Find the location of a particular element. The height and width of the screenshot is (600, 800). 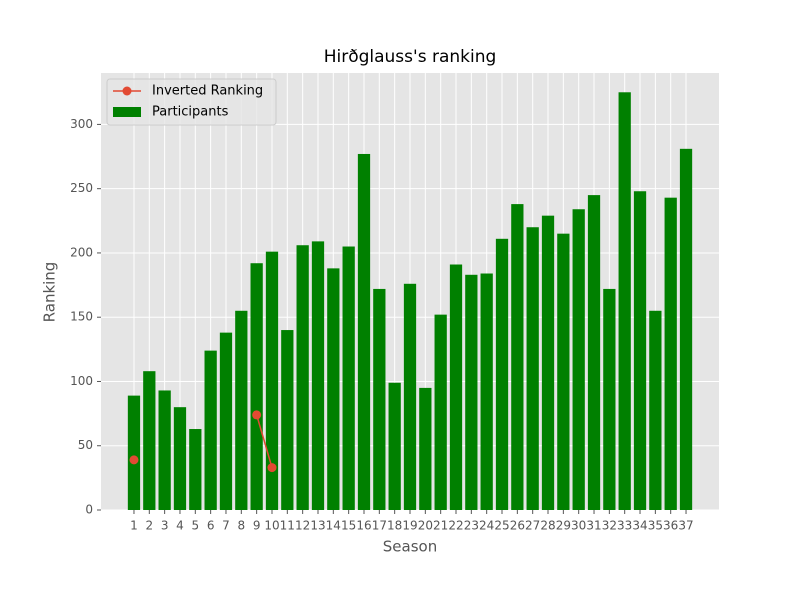

x-tick-label: 37 is located at coordinates (685, 526).